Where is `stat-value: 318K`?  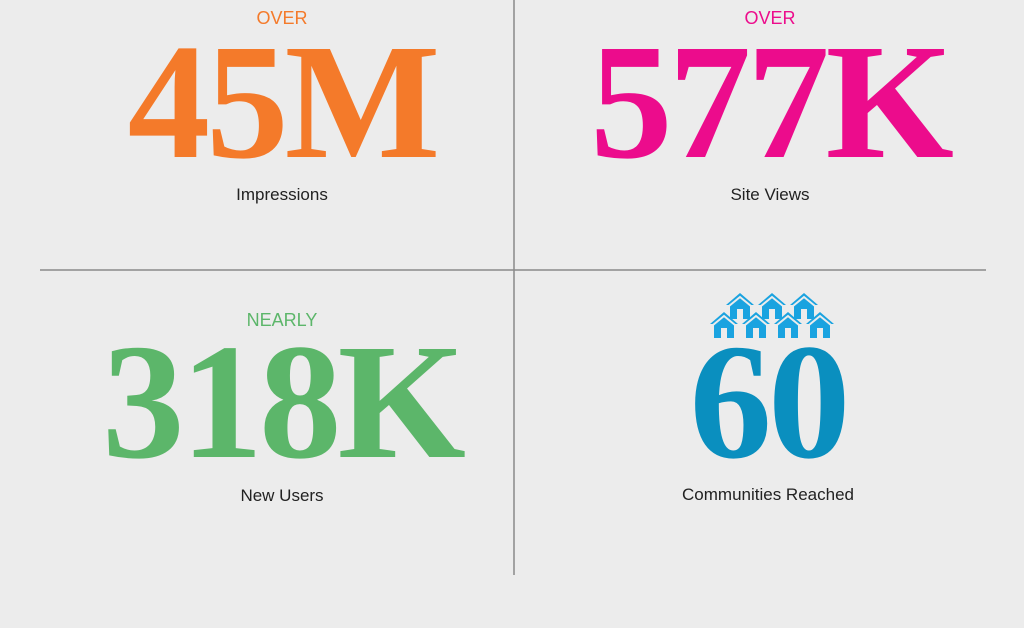
stat-value: 318K is located at coordinates (284, 401).